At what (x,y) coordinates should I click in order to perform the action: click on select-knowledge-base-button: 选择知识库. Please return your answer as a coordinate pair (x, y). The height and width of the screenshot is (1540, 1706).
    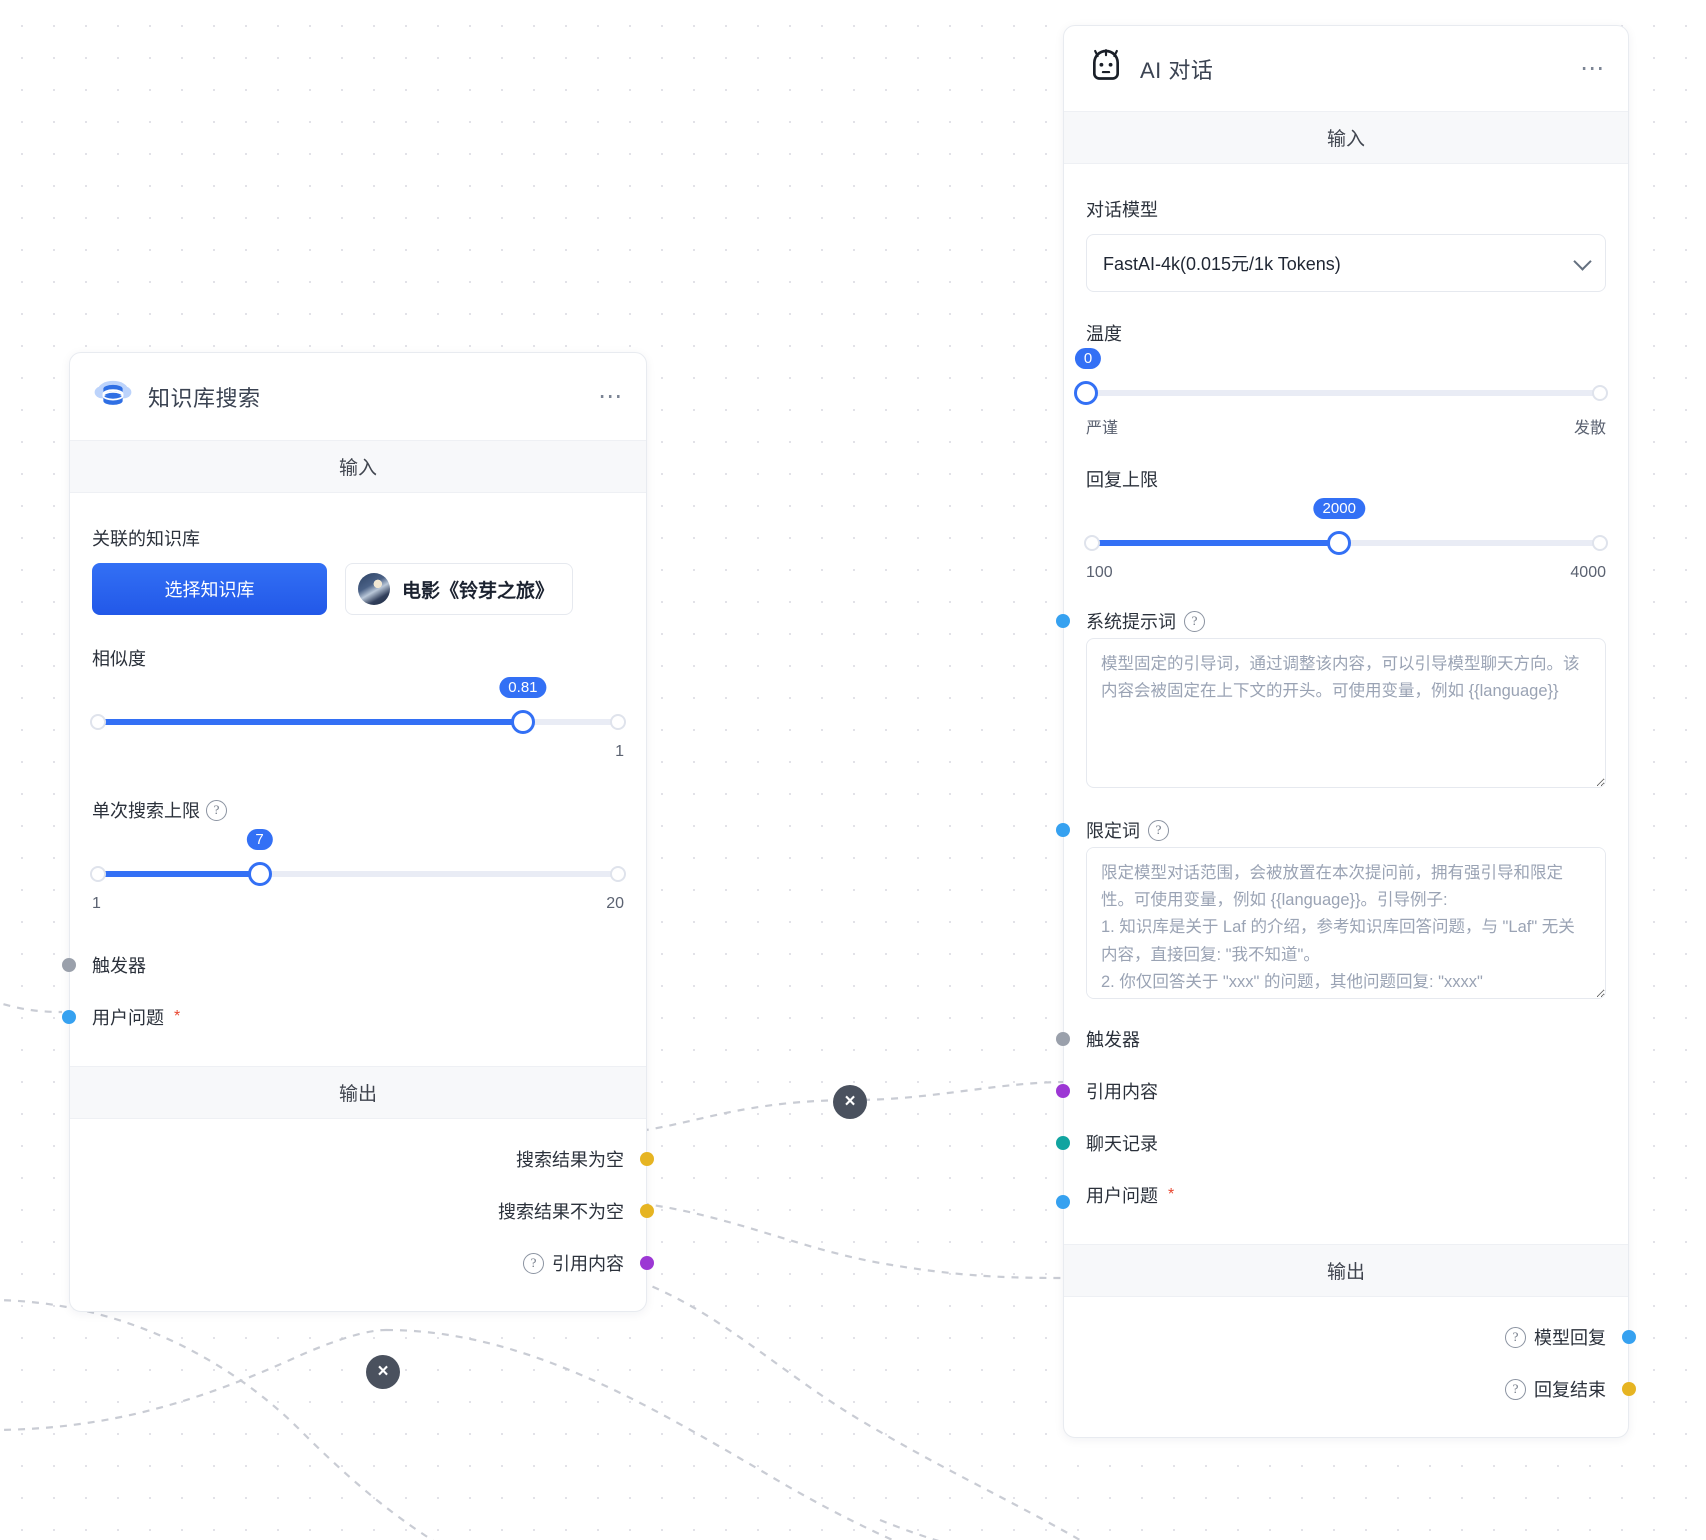
    Looking at the image, I should click on (209, 589).